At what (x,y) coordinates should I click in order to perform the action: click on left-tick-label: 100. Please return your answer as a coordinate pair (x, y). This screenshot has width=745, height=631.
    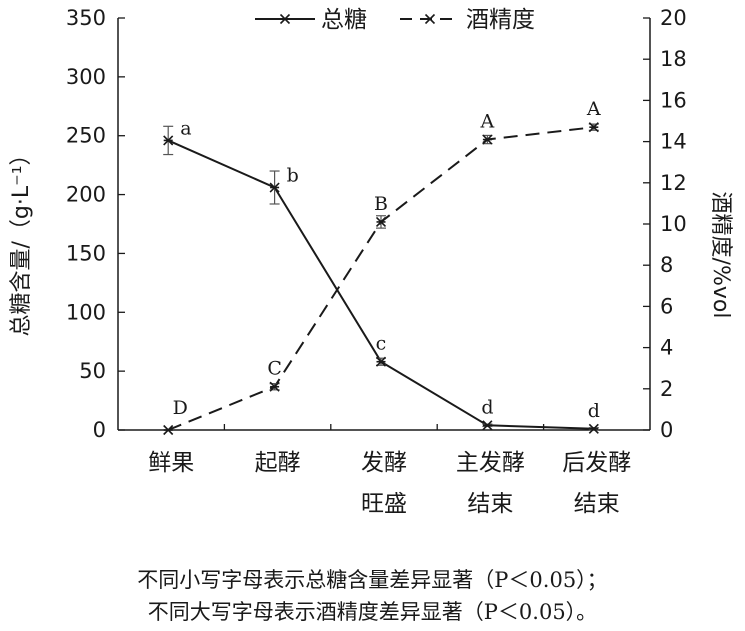
    Looking at the image, I should click on (86, 312).